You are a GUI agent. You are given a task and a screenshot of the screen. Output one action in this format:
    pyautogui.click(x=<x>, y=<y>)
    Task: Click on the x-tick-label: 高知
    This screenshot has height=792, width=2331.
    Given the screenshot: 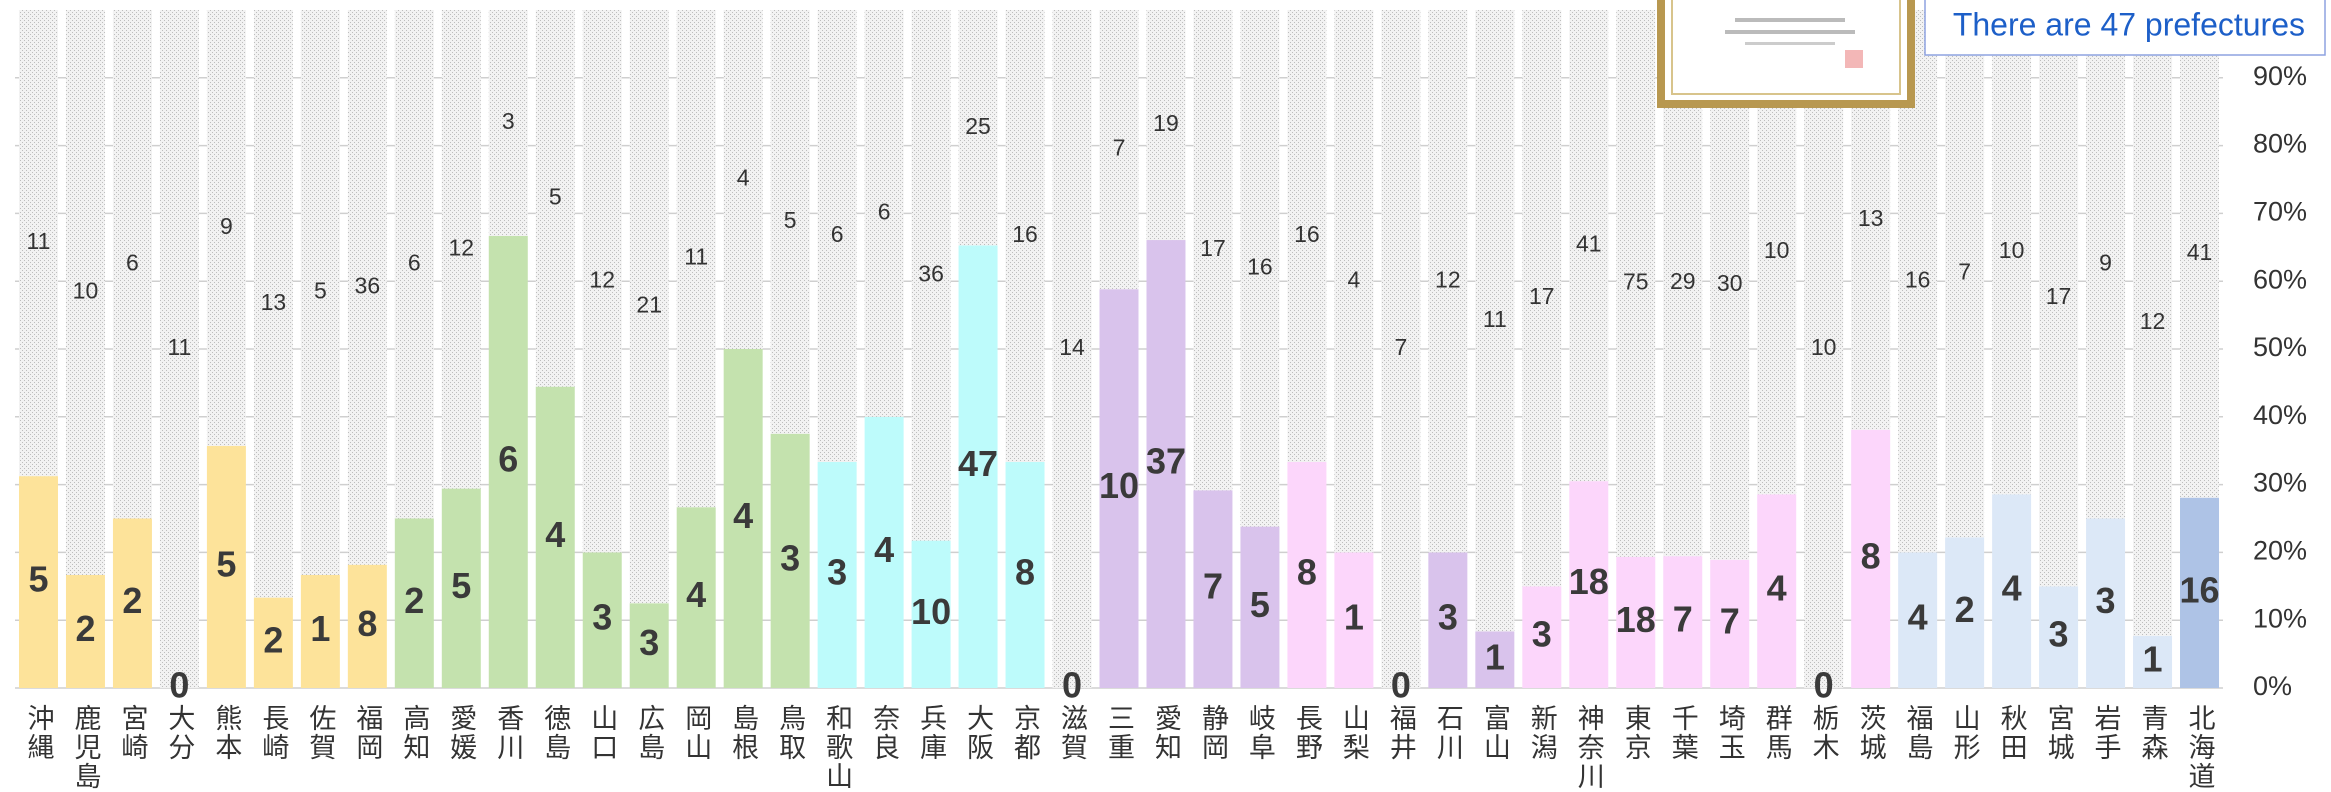 What is the action you would take?
    pyautogui.click(x=414, y=733)
    